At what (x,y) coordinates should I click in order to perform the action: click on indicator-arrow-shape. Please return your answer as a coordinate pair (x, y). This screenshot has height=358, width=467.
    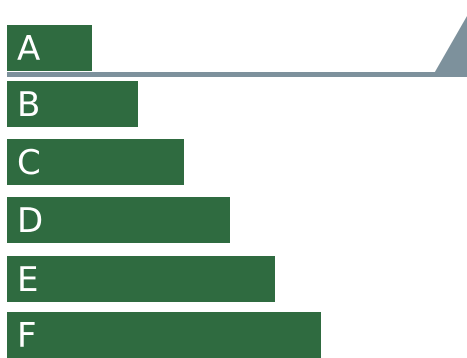
    Looking at the image, I should click on (449, 46).